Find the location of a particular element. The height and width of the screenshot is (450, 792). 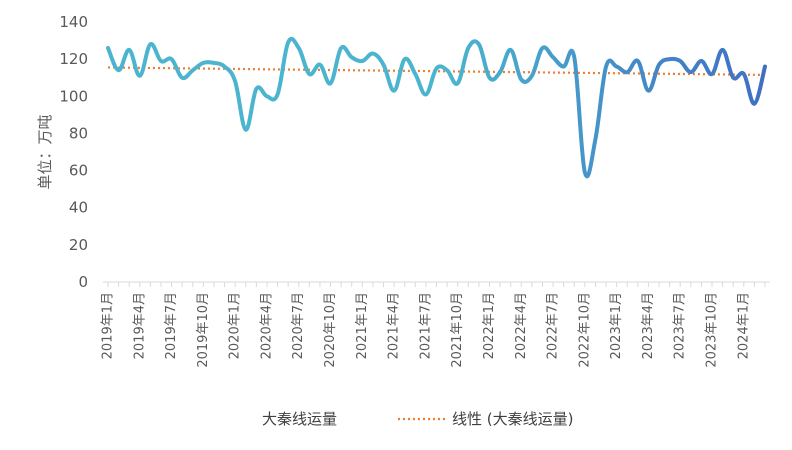

x-tick-label: 2021年7月 is located at coordinates (425, 325).